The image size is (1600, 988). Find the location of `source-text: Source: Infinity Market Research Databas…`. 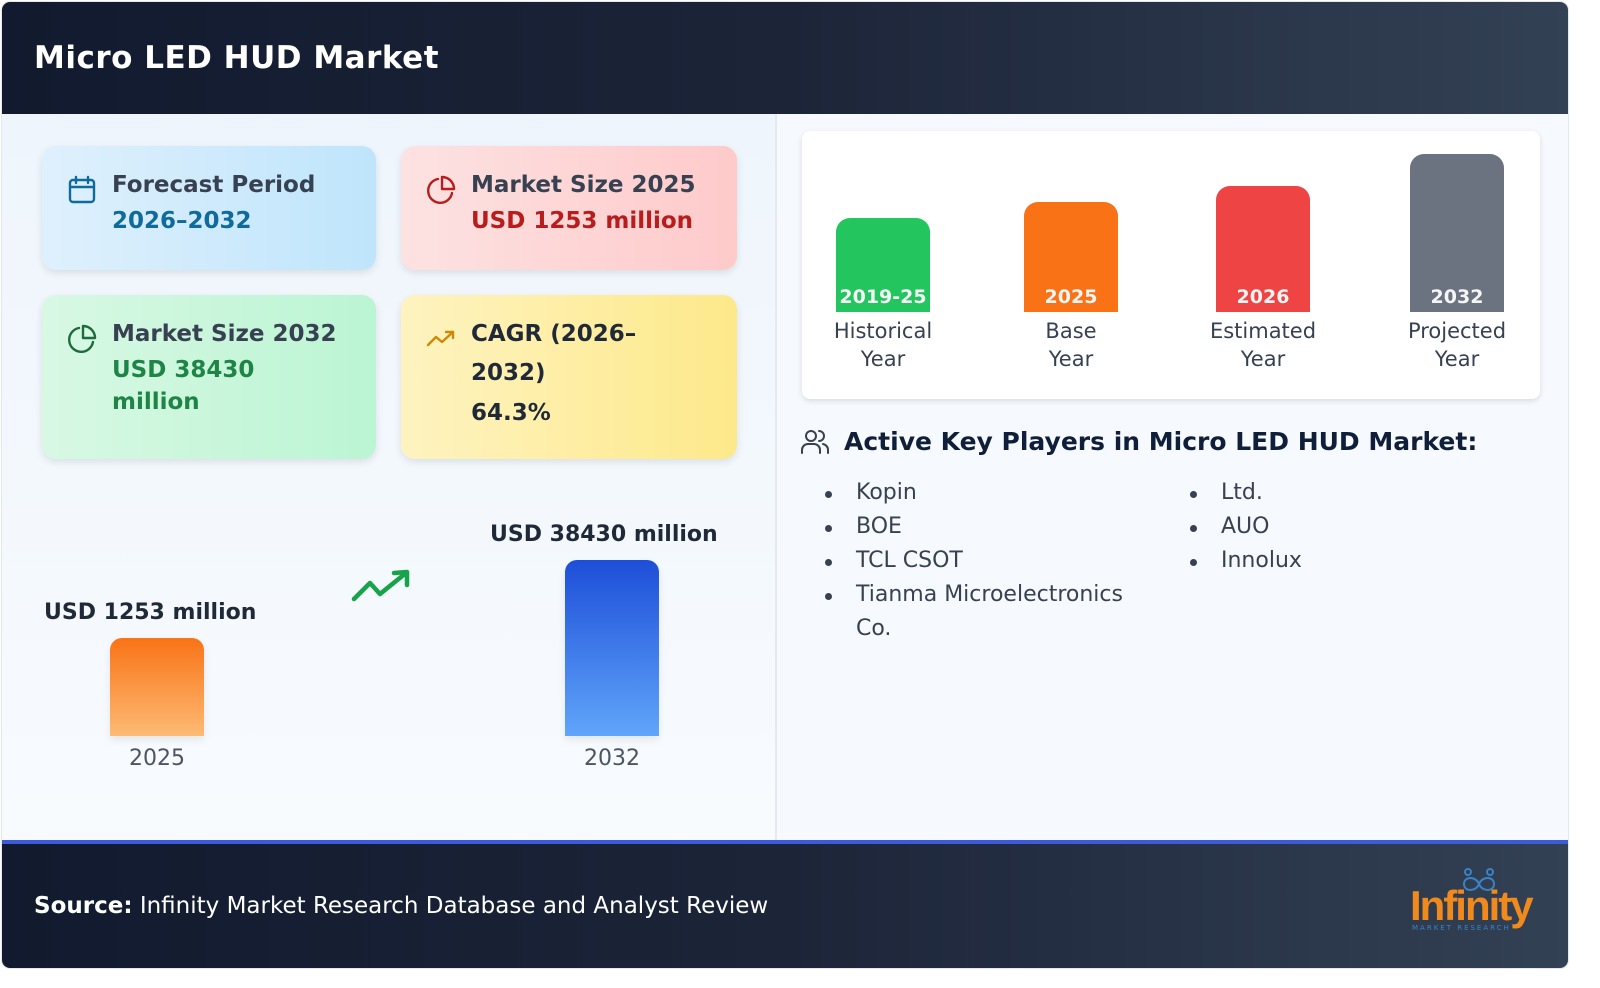

source-text: Source: Infinity Market Research Databas… is located at coordinates (401, 906).